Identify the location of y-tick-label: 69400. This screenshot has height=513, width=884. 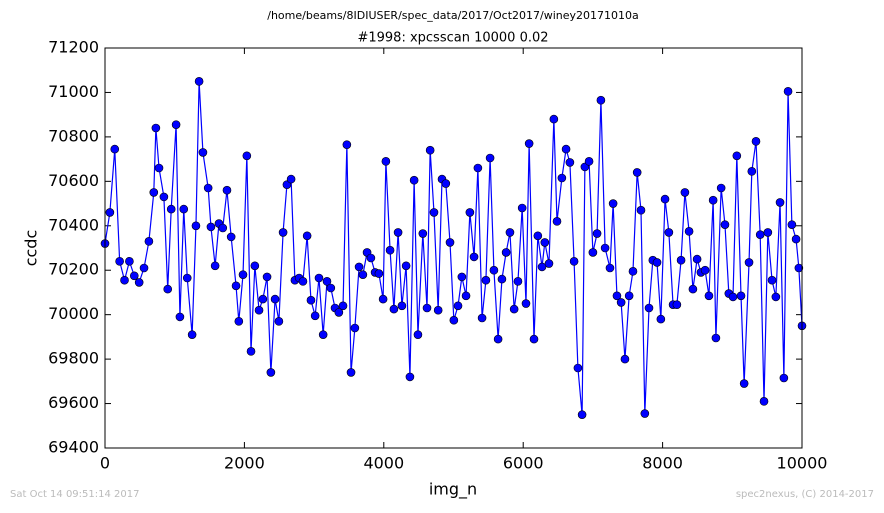
(73, 447).